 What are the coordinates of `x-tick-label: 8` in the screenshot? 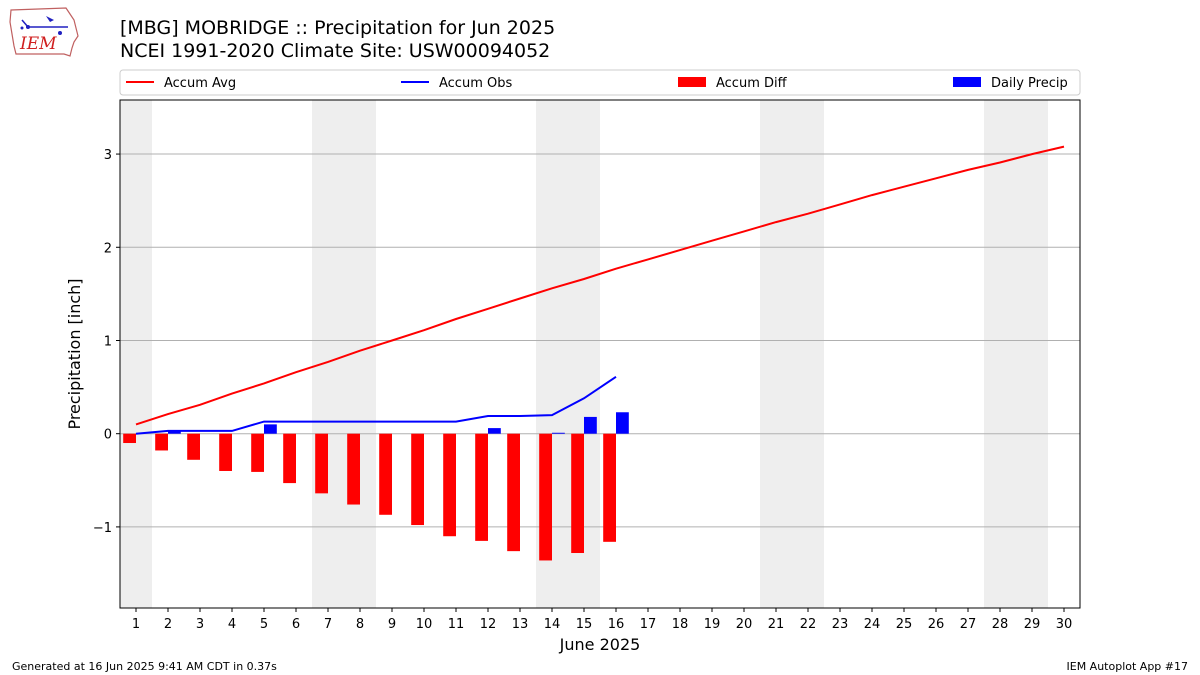 It's located at (360, 624).